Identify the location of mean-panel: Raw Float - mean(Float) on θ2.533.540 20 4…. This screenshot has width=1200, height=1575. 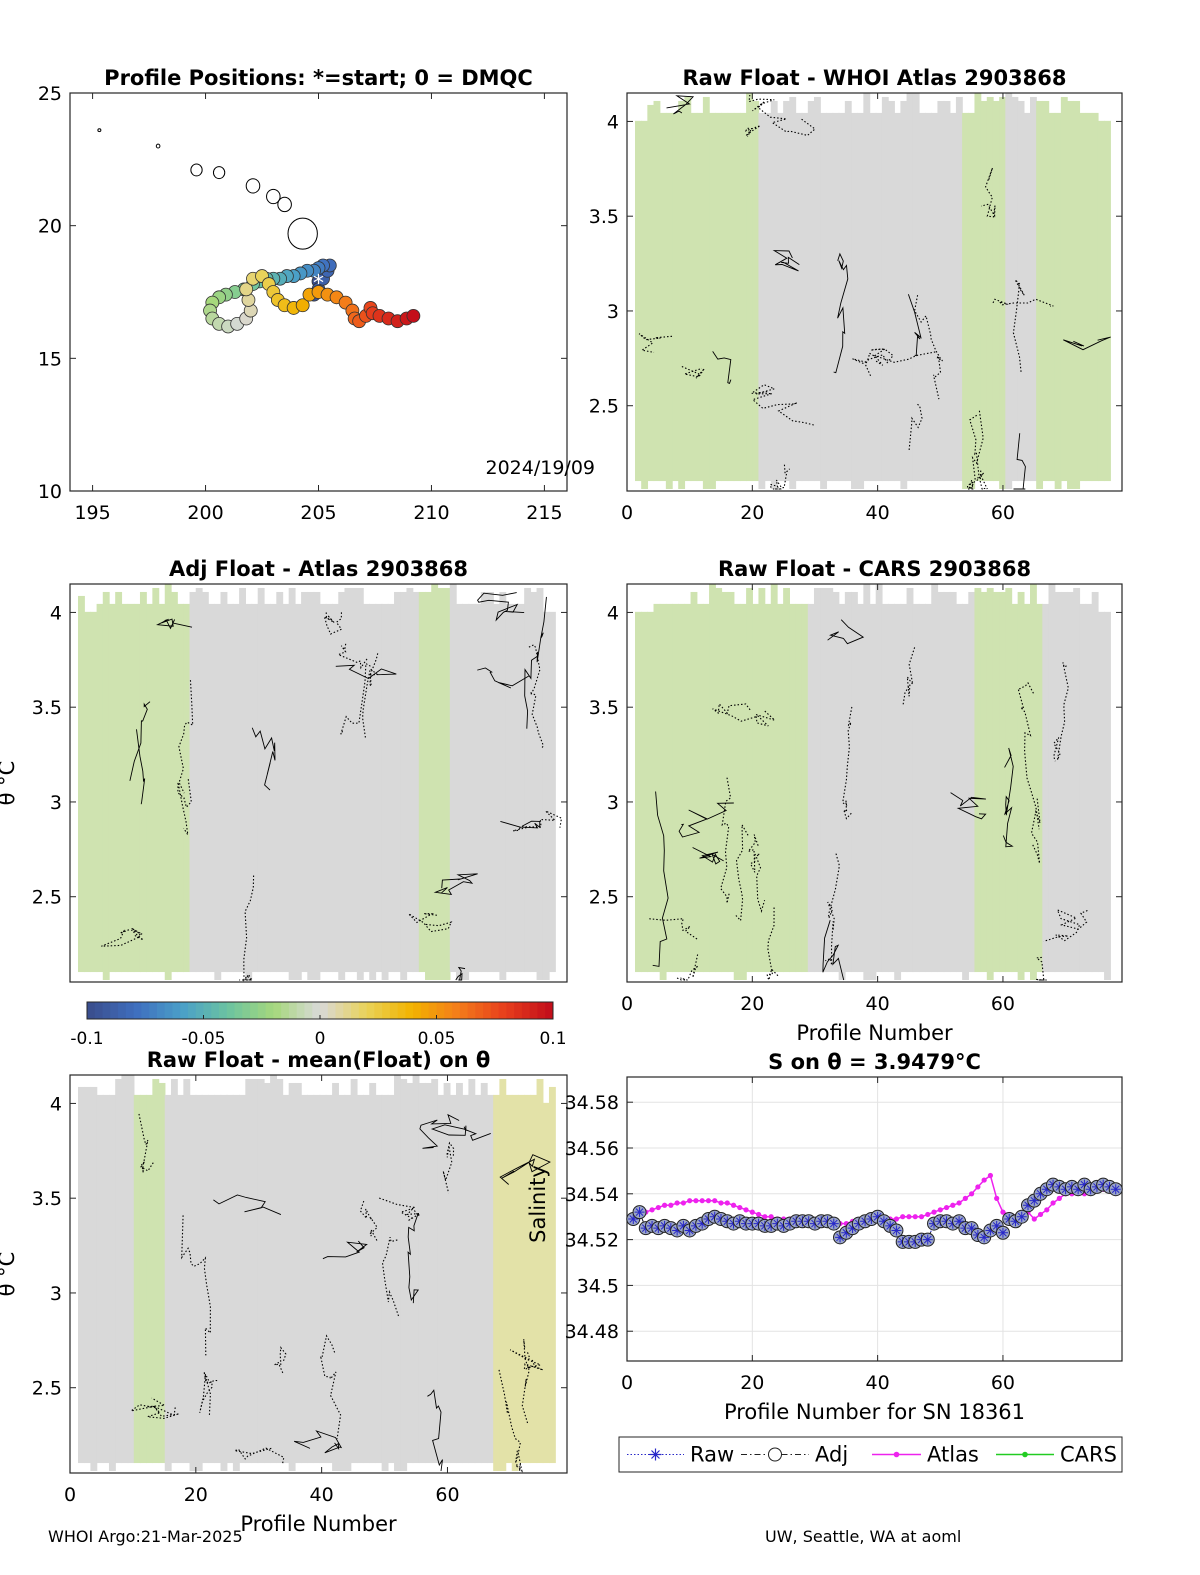
(284, 1292).